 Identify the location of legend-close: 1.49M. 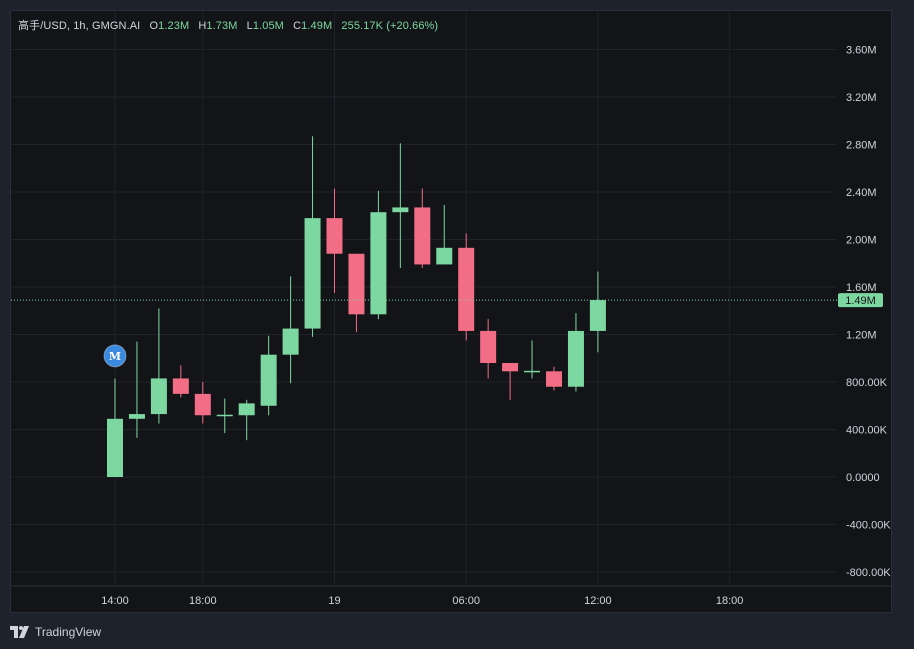
(317, 26).